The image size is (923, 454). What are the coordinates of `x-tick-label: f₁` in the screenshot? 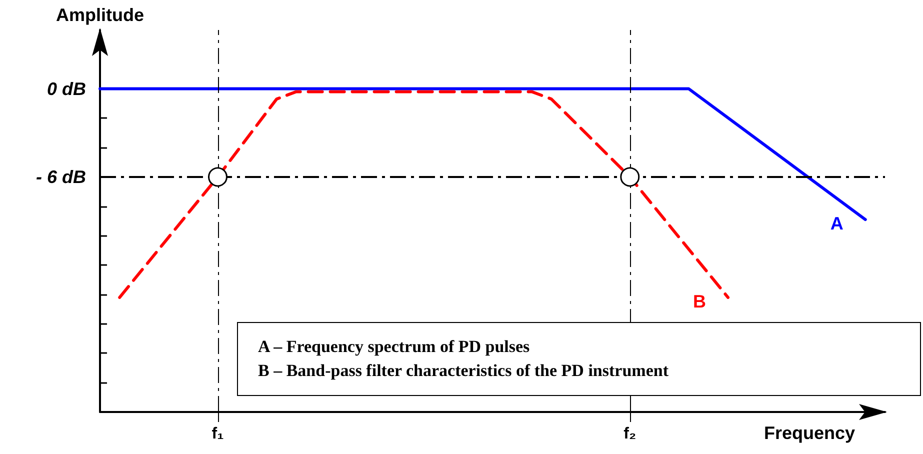 It's located at (218, 434).